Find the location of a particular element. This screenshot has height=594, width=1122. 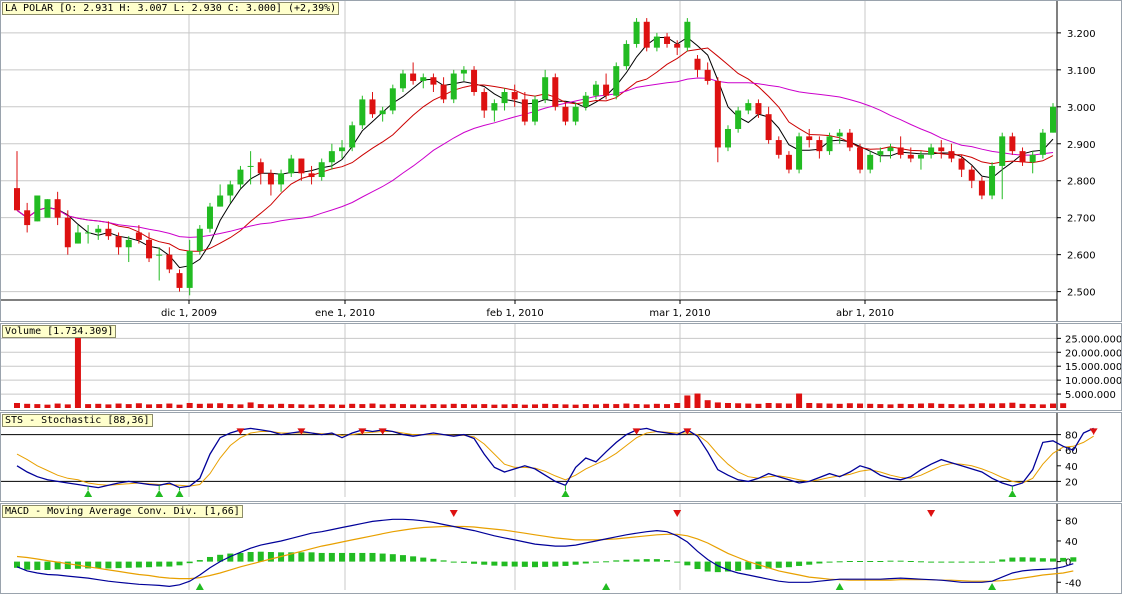

volume-y-tick-label: 25.000.000 is located at coordinates (1093, 339).